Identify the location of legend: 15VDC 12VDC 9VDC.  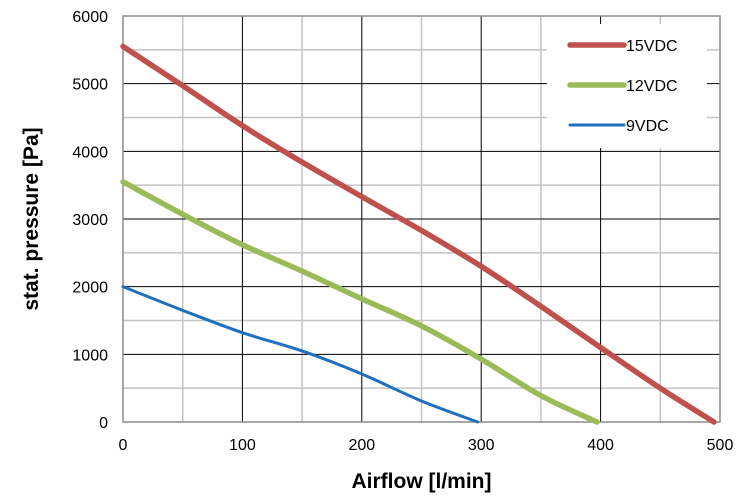
(627, 86).